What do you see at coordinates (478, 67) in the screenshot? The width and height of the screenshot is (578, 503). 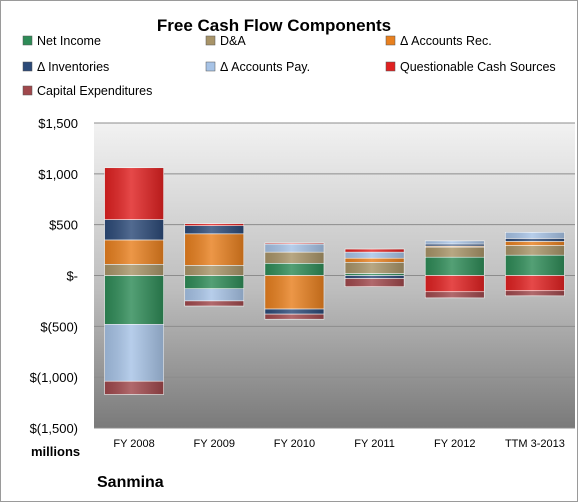 I see `legend-label: Questionable Cash Sources` at bounding box center [478, 67].